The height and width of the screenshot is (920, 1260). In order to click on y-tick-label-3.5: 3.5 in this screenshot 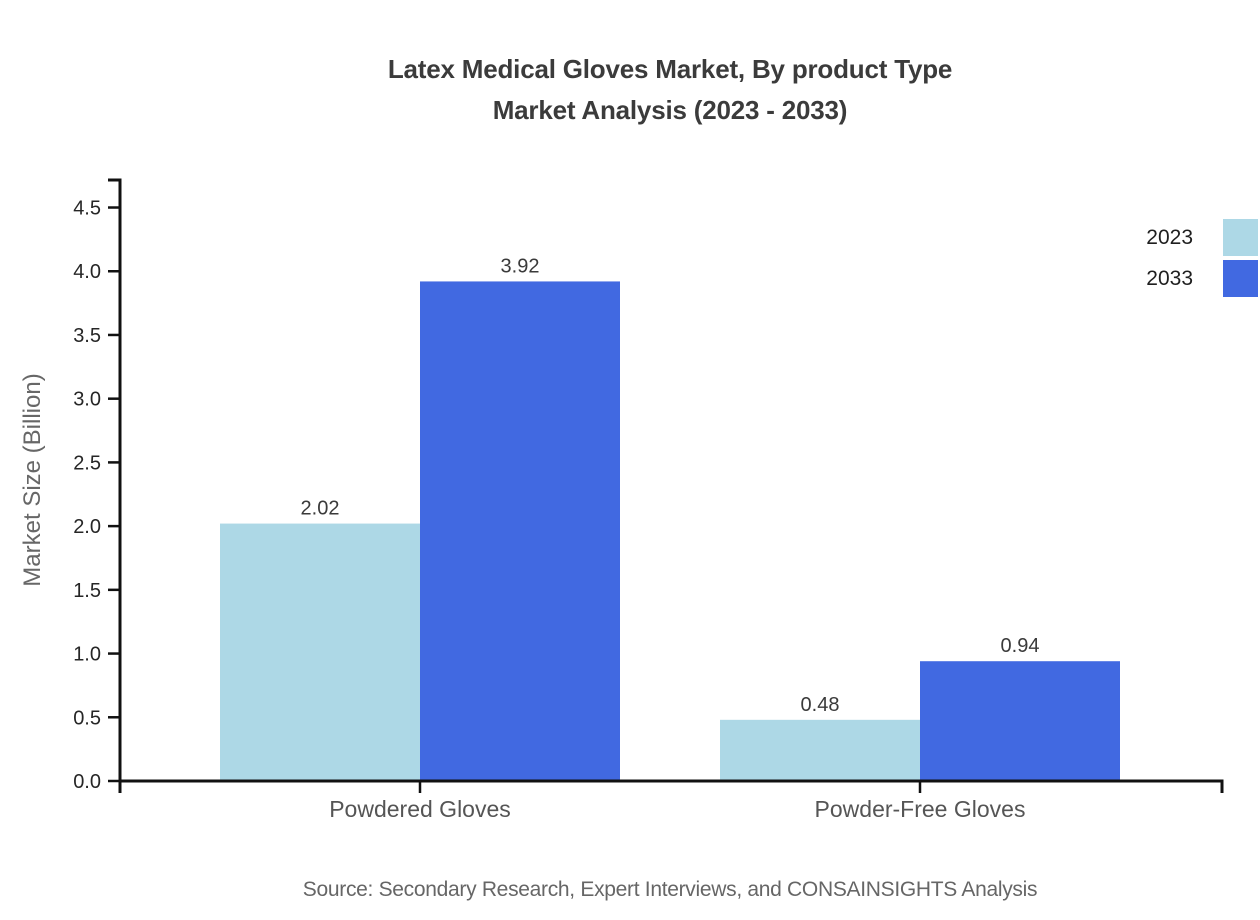, I will do `click(87, 336)`.